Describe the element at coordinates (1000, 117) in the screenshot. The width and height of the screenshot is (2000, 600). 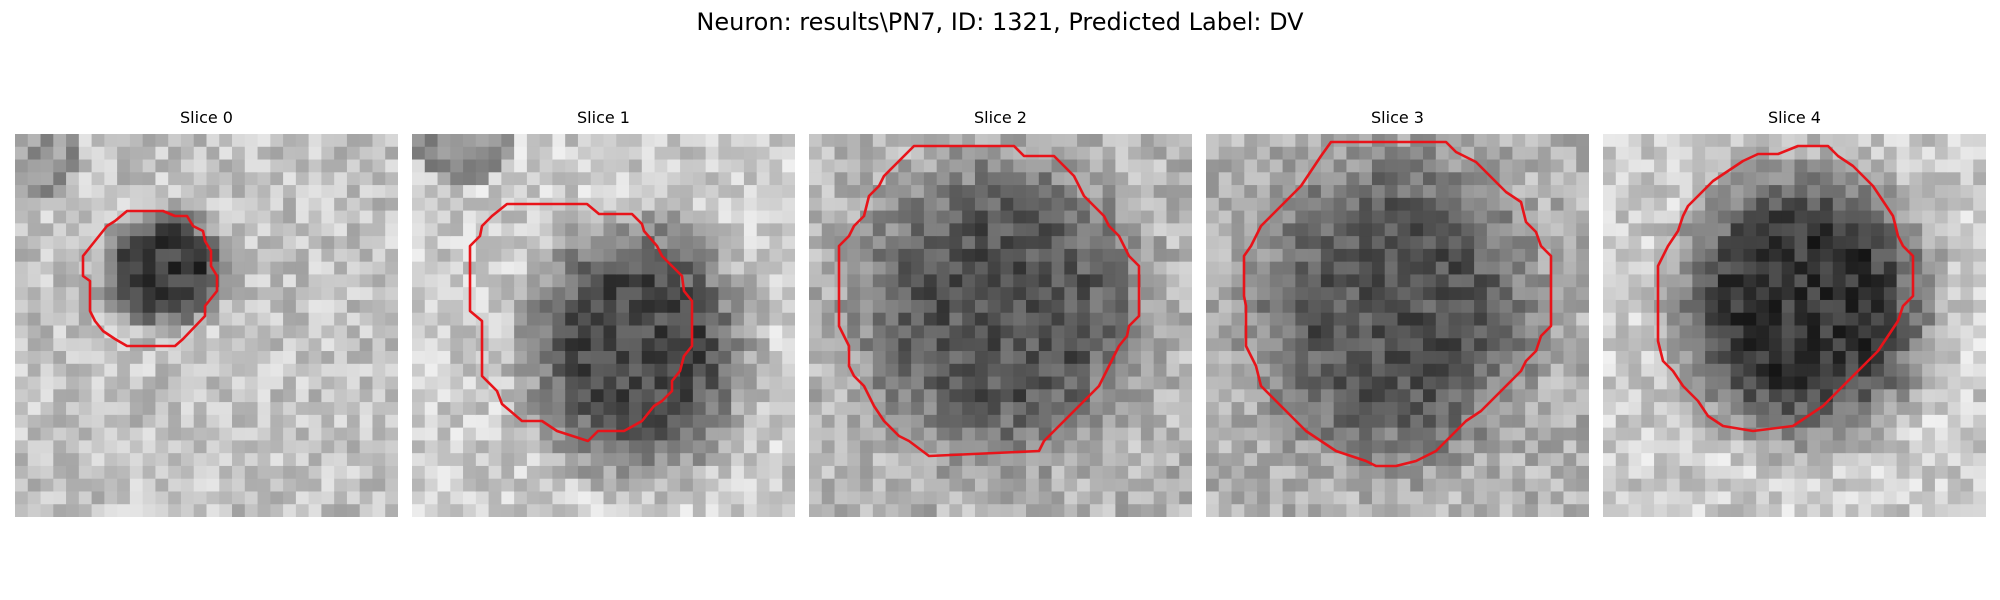
I see `slice-title-2: Slice 2` at that location.